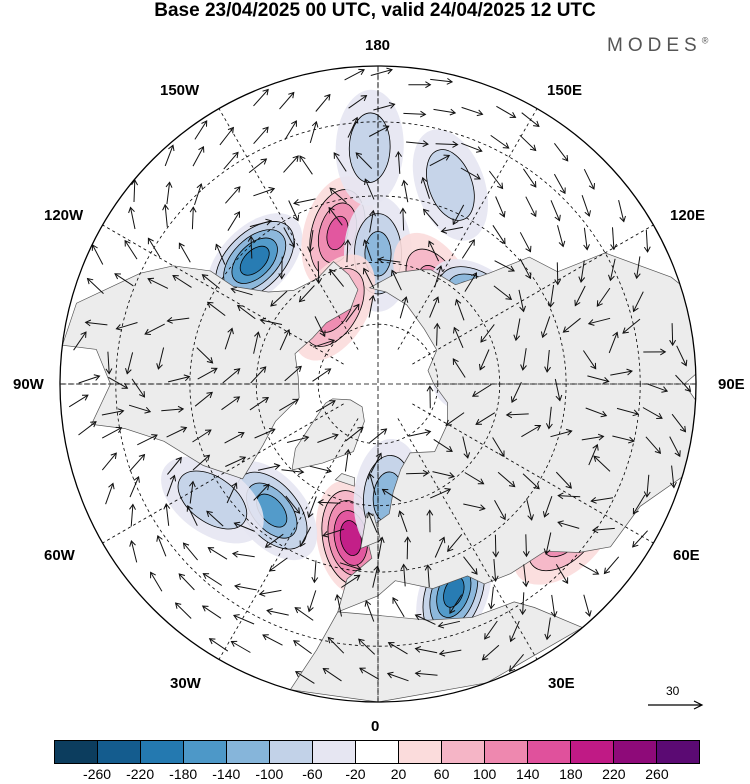  Describe the element at coordinates (63, 216) in the screenshot. I see `lon-label-120w: 120W` at that location.